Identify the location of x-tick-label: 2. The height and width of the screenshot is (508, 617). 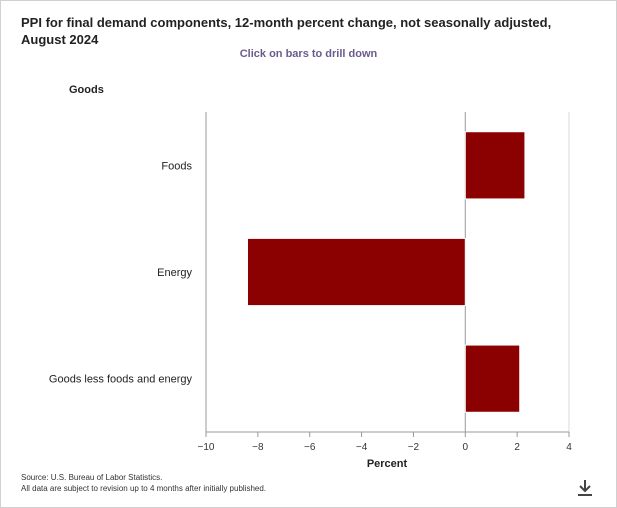
(517, 447).